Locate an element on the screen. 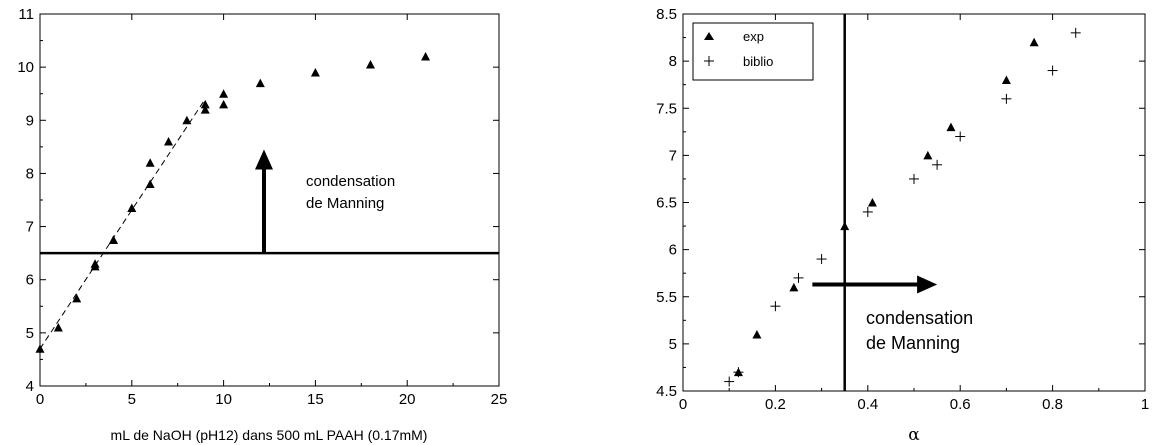 Image resolution: width=1153 pixels, height=445 pixels. y-tick-label: 9 is located at coordinates (30, 120).